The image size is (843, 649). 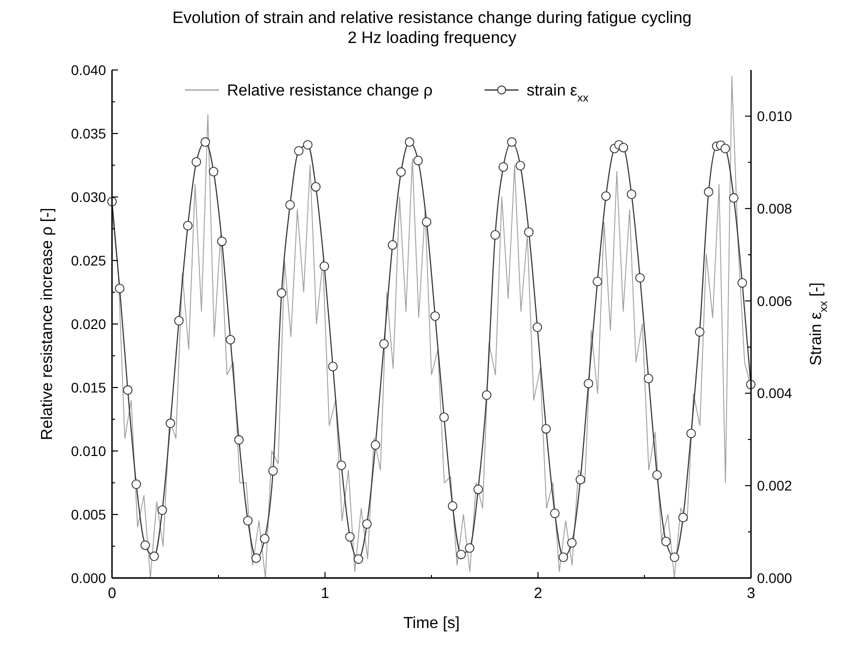 I want to click on chart-subtitle: 2 Hz loading frequency, so click(x=433, y=38).